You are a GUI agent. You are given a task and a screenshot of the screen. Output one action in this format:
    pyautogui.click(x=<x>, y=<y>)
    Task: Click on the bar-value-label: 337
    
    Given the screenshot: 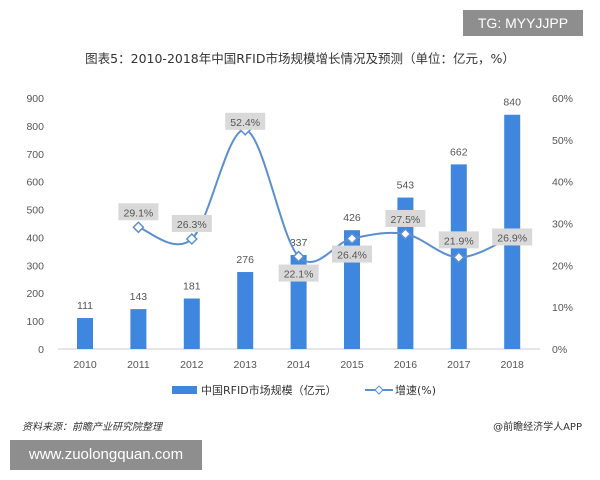 What is the action you would take?
    pyautogui.click(x=299, y=243)
    